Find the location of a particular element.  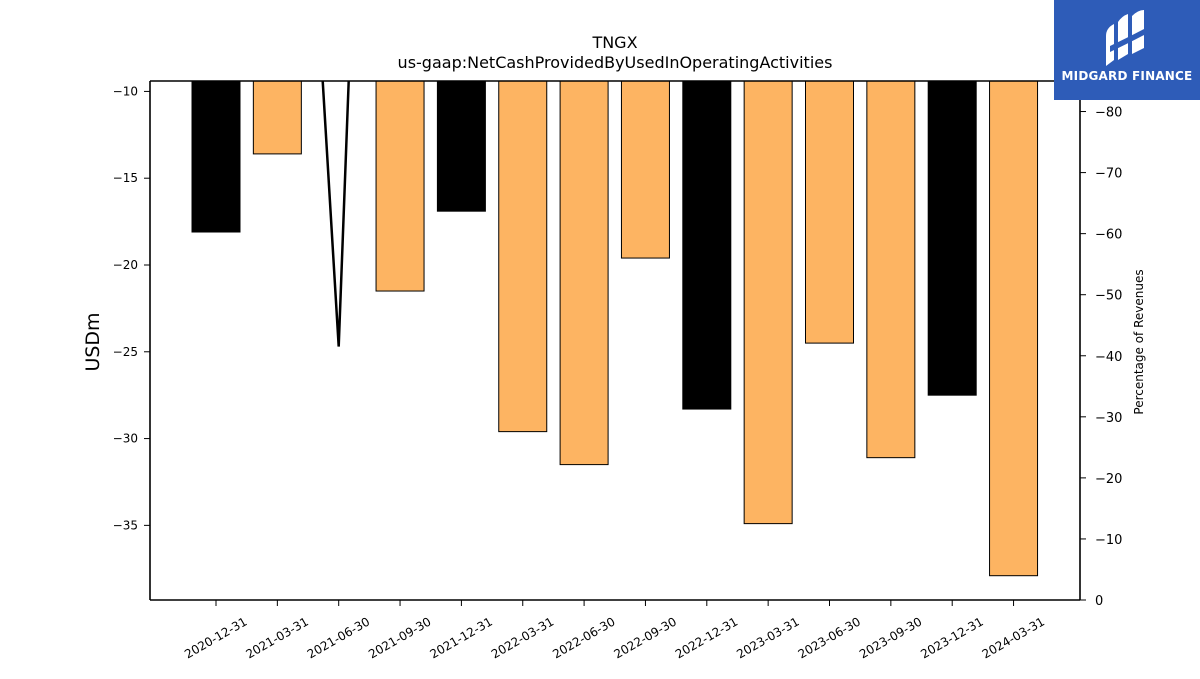

y2-tick-label: −50 is located at coordinates (1108, 296).